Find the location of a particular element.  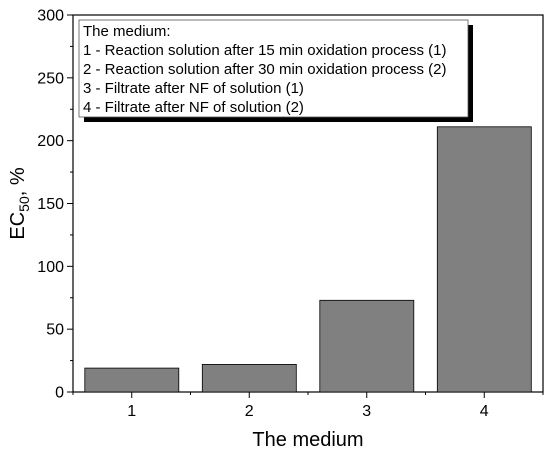

y-tick-label: 150 is located at coordinates (50, 204).